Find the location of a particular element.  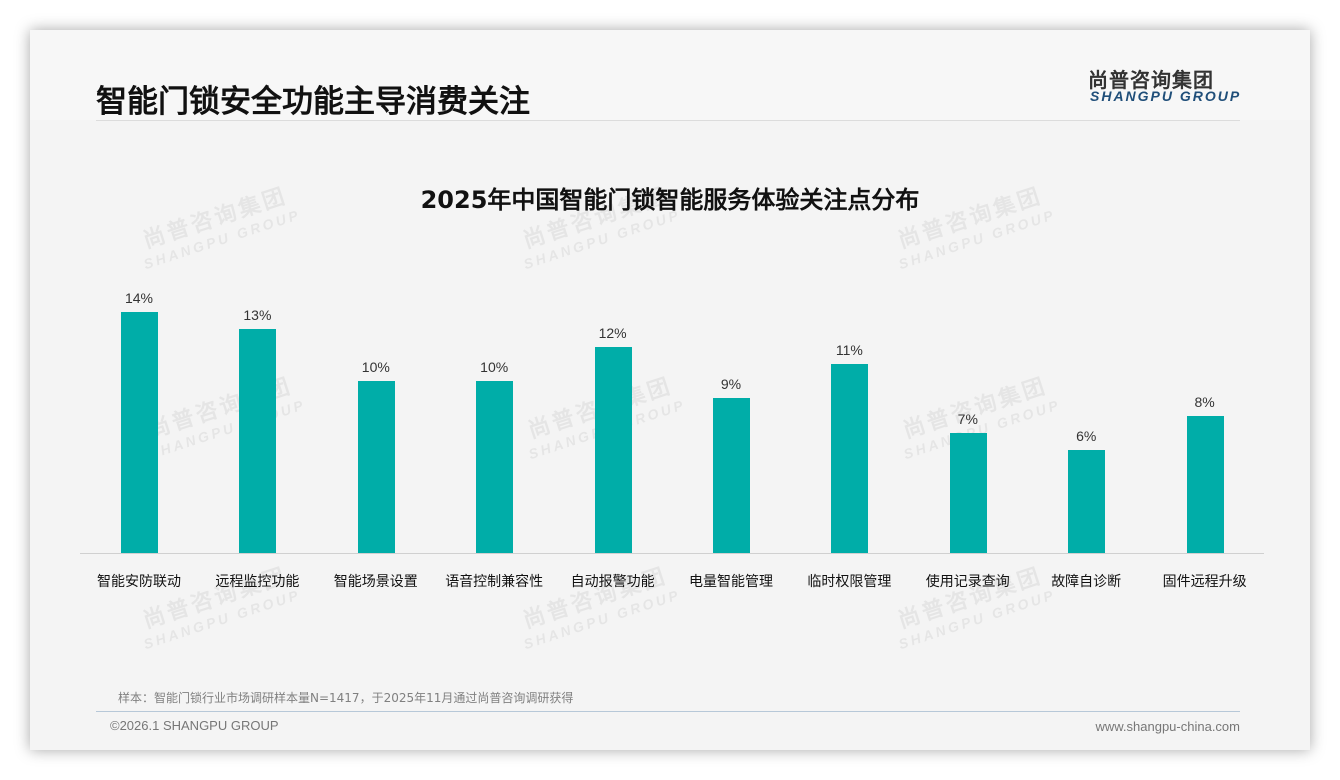

logo-english: SHANGPU GROUP is located at coordinates (1166, 96).